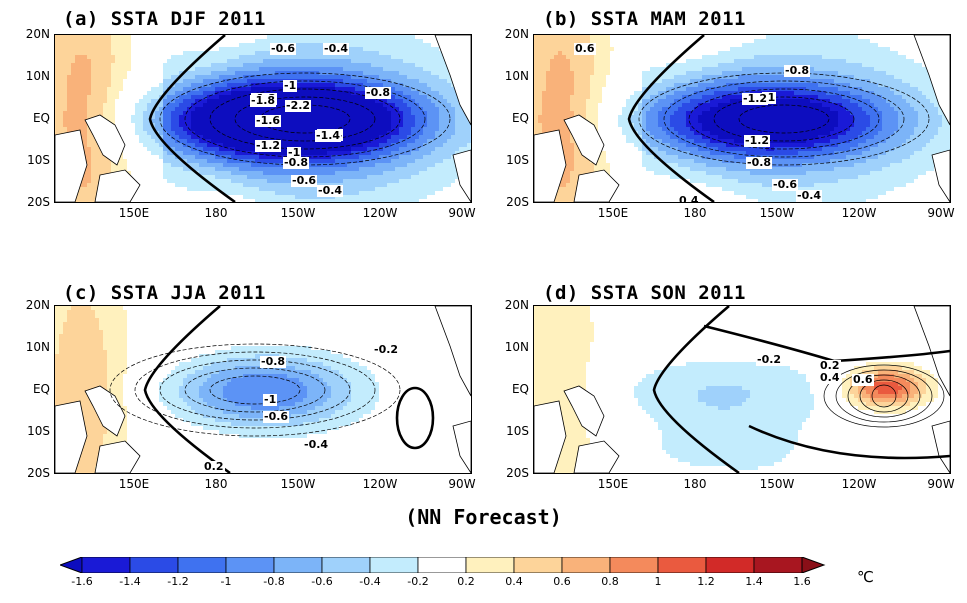  I want to click on unit-label: ℃, so click(865, 577).